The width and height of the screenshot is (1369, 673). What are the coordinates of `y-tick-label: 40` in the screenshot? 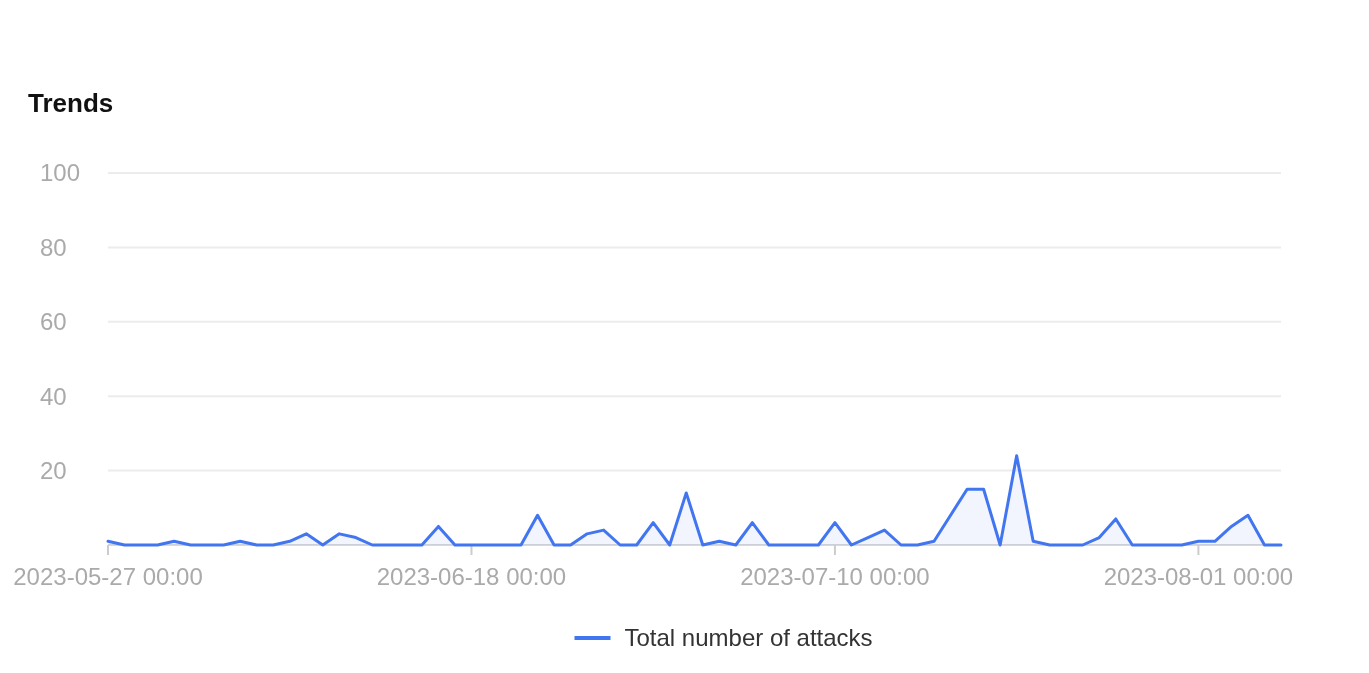 It's located at (53, 396).